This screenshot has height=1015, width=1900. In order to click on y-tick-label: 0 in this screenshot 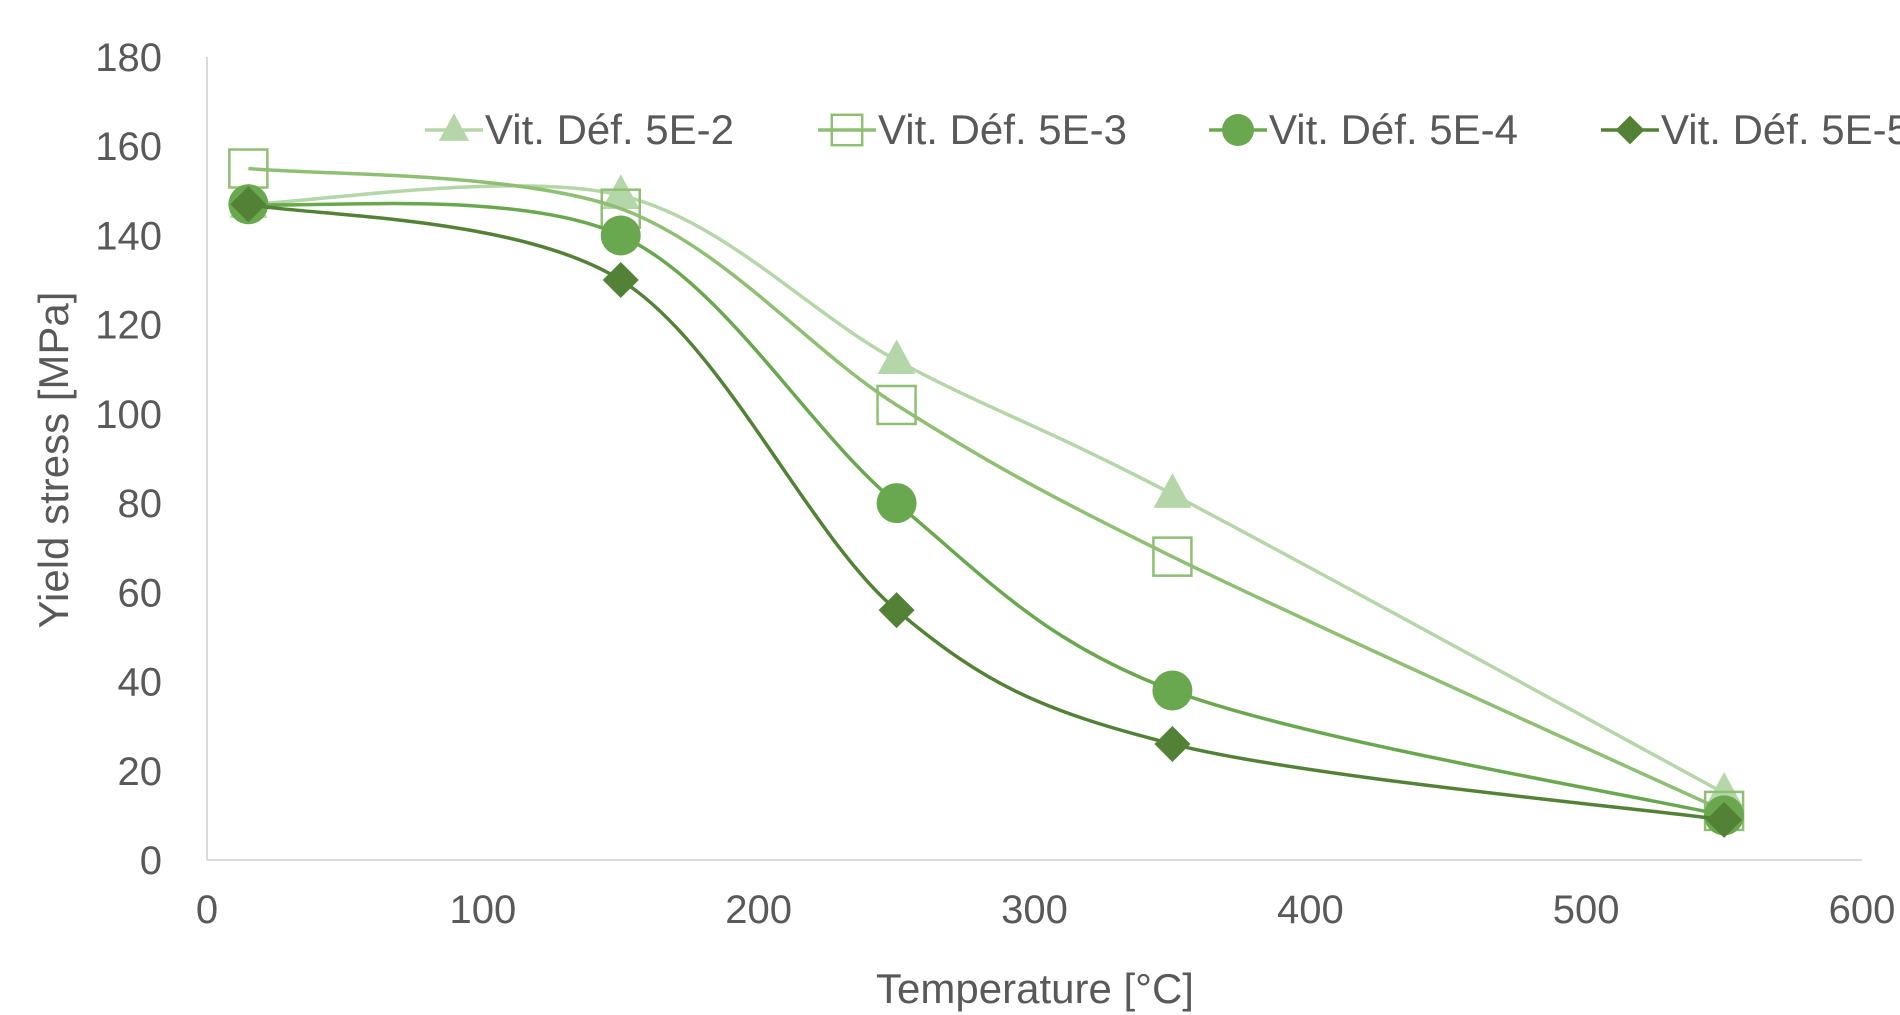, I will do `click(151, 861)`.